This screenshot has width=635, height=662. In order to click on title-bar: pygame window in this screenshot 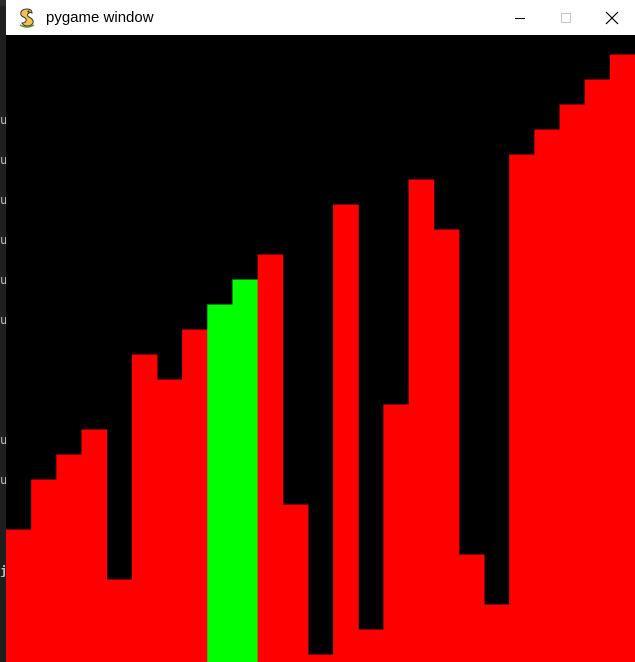, I will do `click(320, 17)`.